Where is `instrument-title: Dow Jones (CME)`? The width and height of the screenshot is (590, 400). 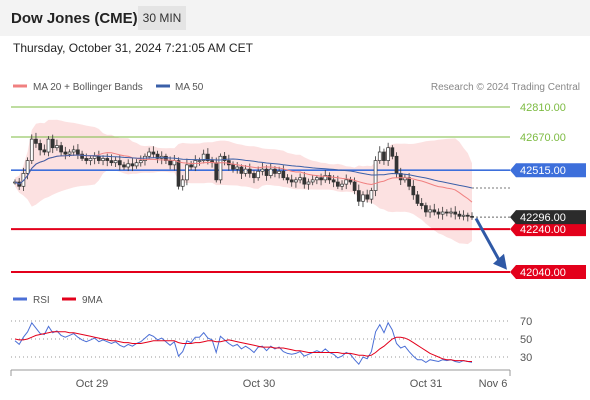 instrument-title: Dow Jones (CME) is located at coordinates (74, 18).